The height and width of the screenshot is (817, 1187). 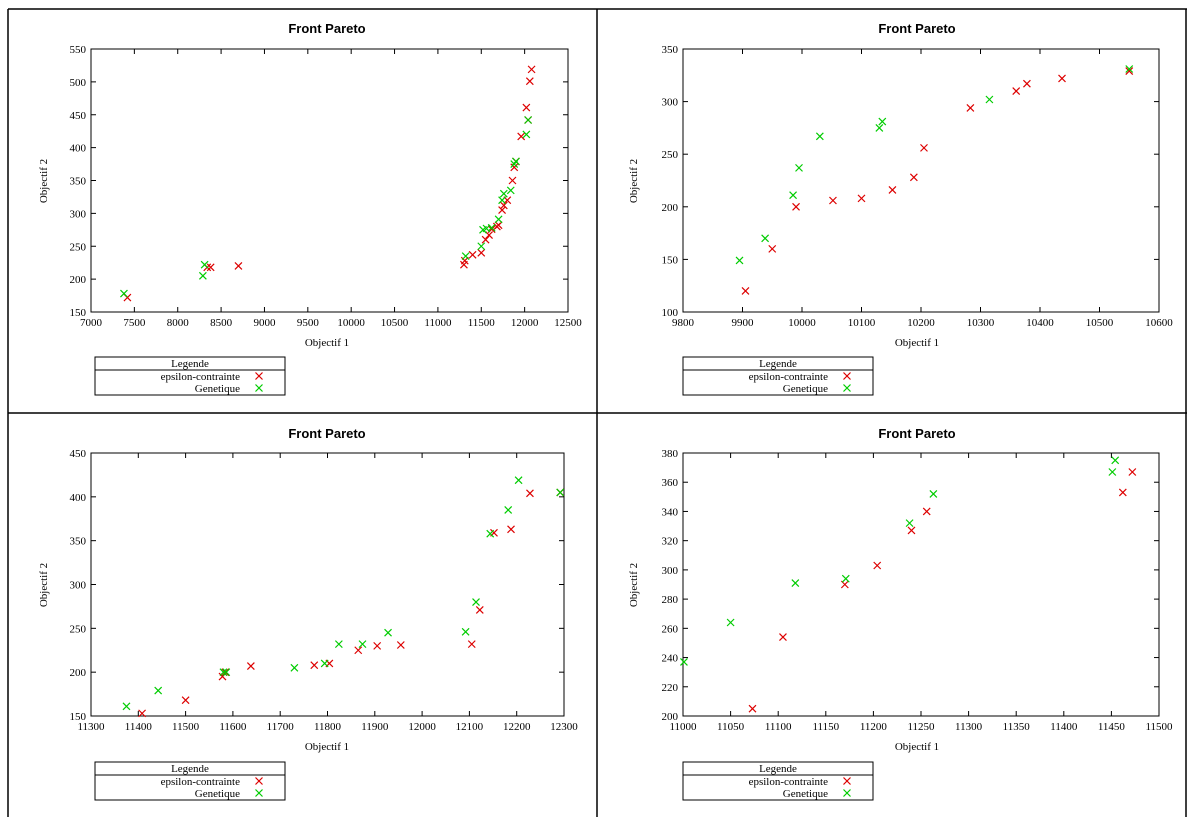 I want to click on y-tick-label: 240, so click(x=670, y=659).